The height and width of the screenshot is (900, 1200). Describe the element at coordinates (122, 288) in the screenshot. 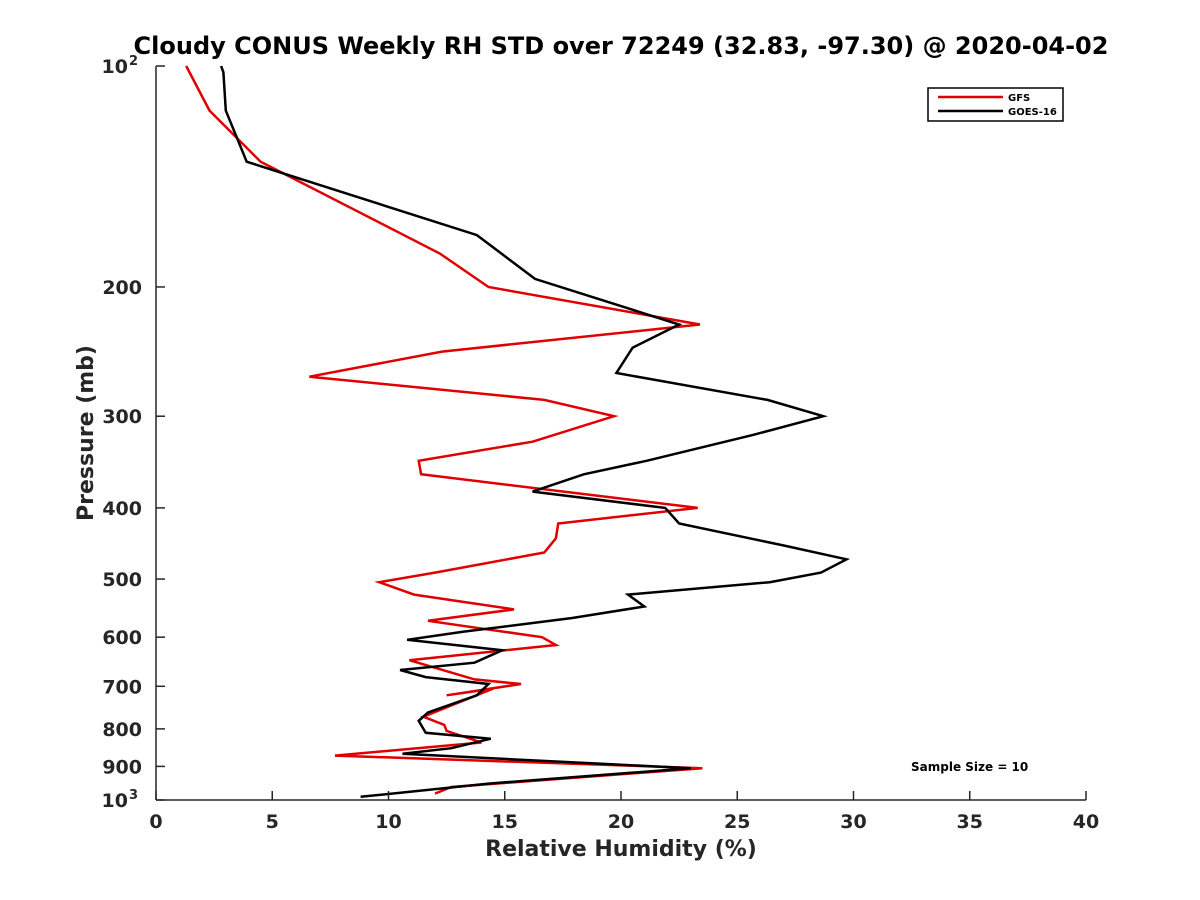

I see `y-tick-label: 200` at that location.